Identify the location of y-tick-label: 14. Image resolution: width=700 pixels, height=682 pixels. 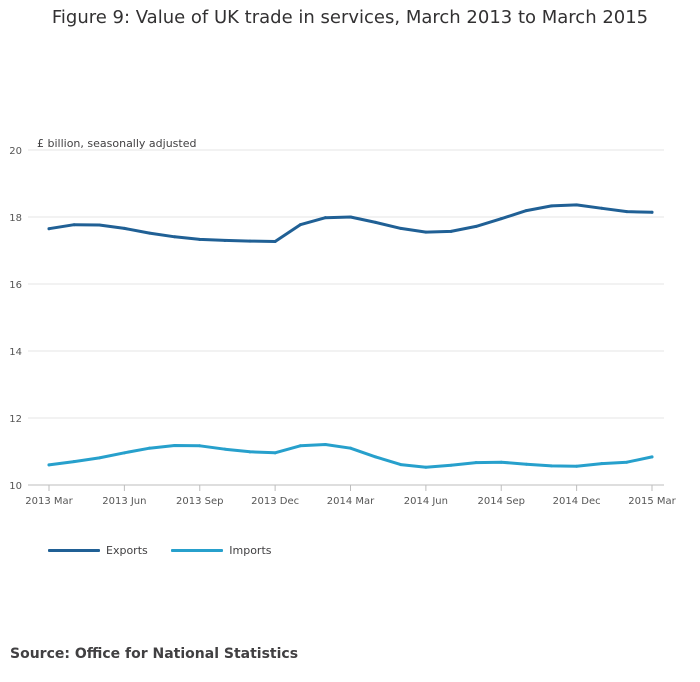
(15, 352).